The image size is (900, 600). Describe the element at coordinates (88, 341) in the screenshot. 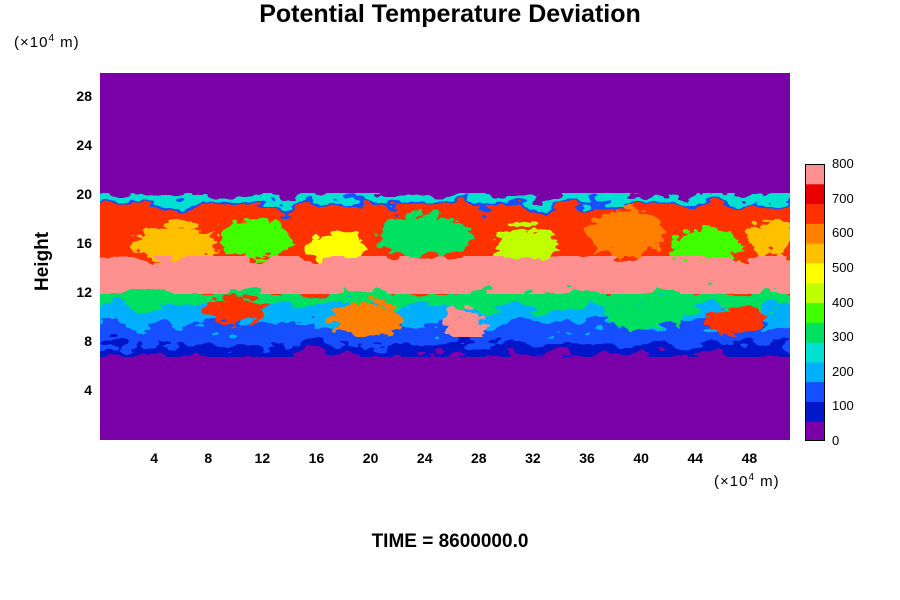

I see `y-tick-label: 8` at that location.